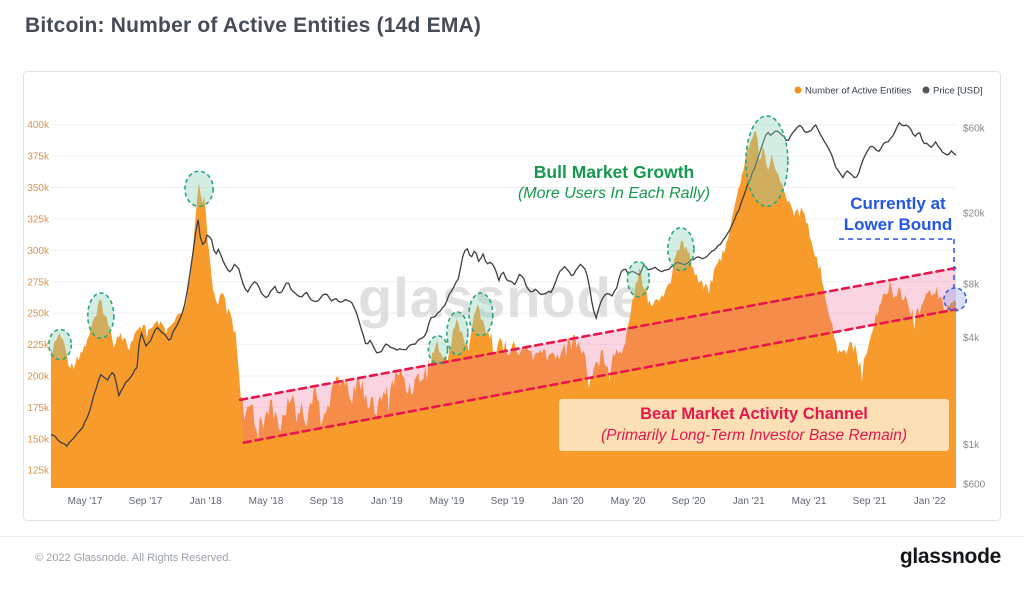  What do you see at coordinates (898, 203) in the screenshot?
I see `current-lower-bound-line1: Currently at` at bounding box center [898, 203].